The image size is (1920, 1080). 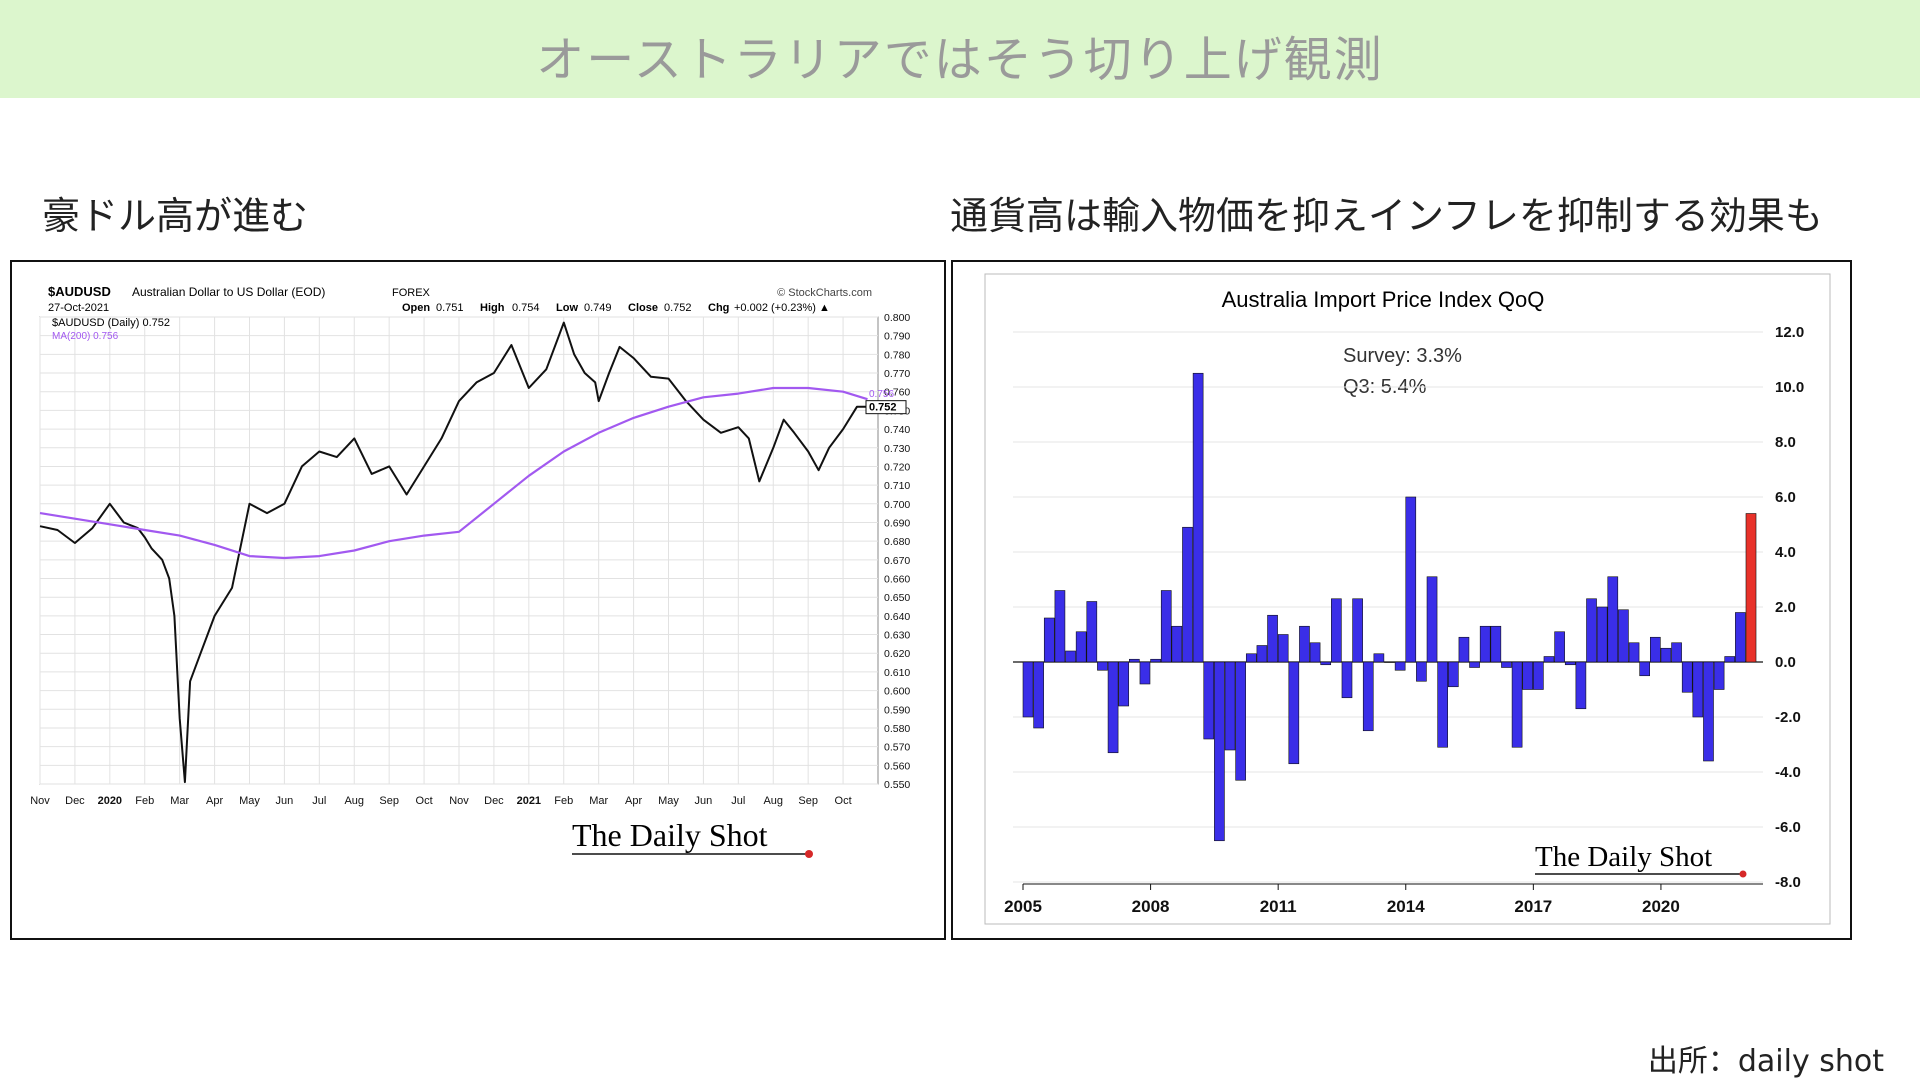 What do you see at coordinates (40, 801) in the screenshot?
I see `audusd-x-tick: Nov` at bounding box center [40, 801].